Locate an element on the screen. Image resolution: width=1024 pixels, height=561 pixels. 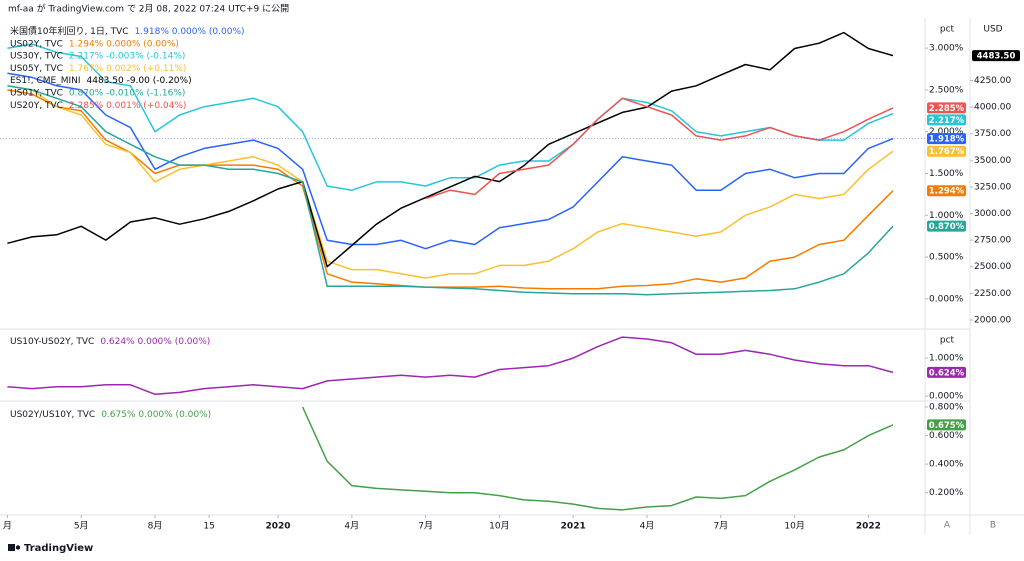
legend-stats: 1.294% 0.000% (0.00%) is located at coordinates (124, 44).